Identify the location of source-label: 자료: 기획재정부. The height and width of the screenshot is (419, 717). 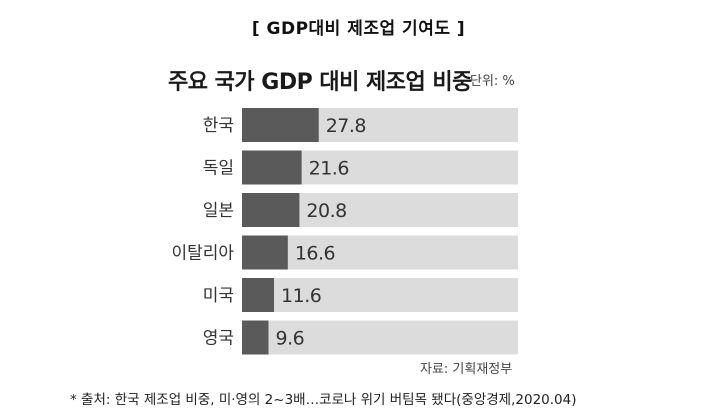
(466, 369).